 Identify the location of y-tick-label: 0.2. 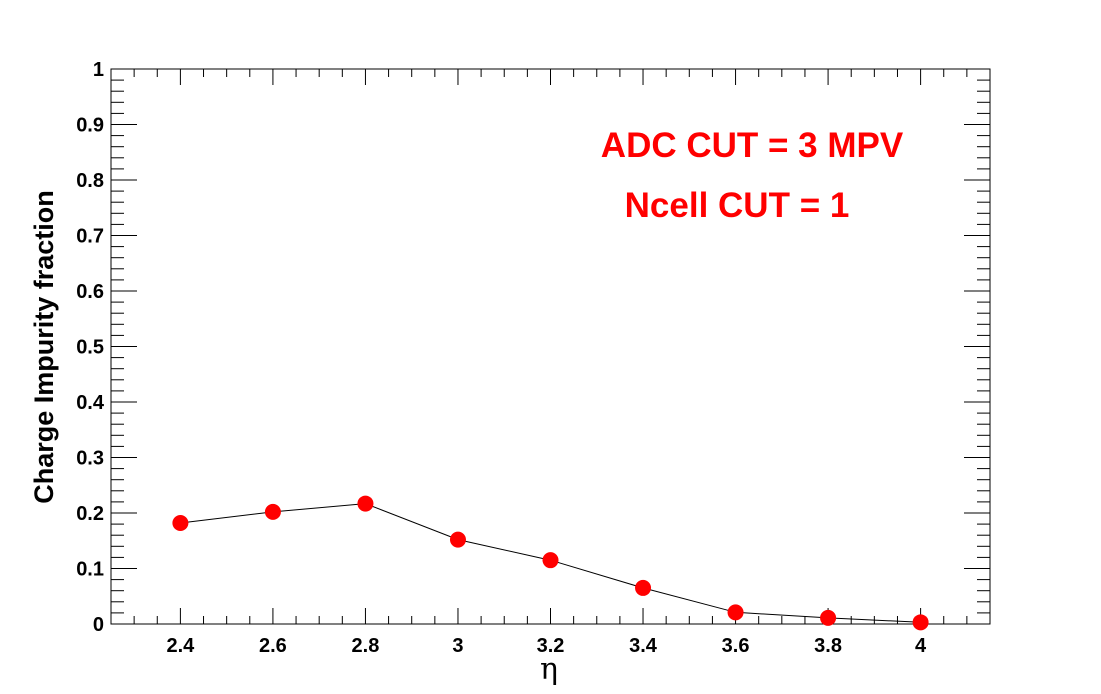
(90, 514).